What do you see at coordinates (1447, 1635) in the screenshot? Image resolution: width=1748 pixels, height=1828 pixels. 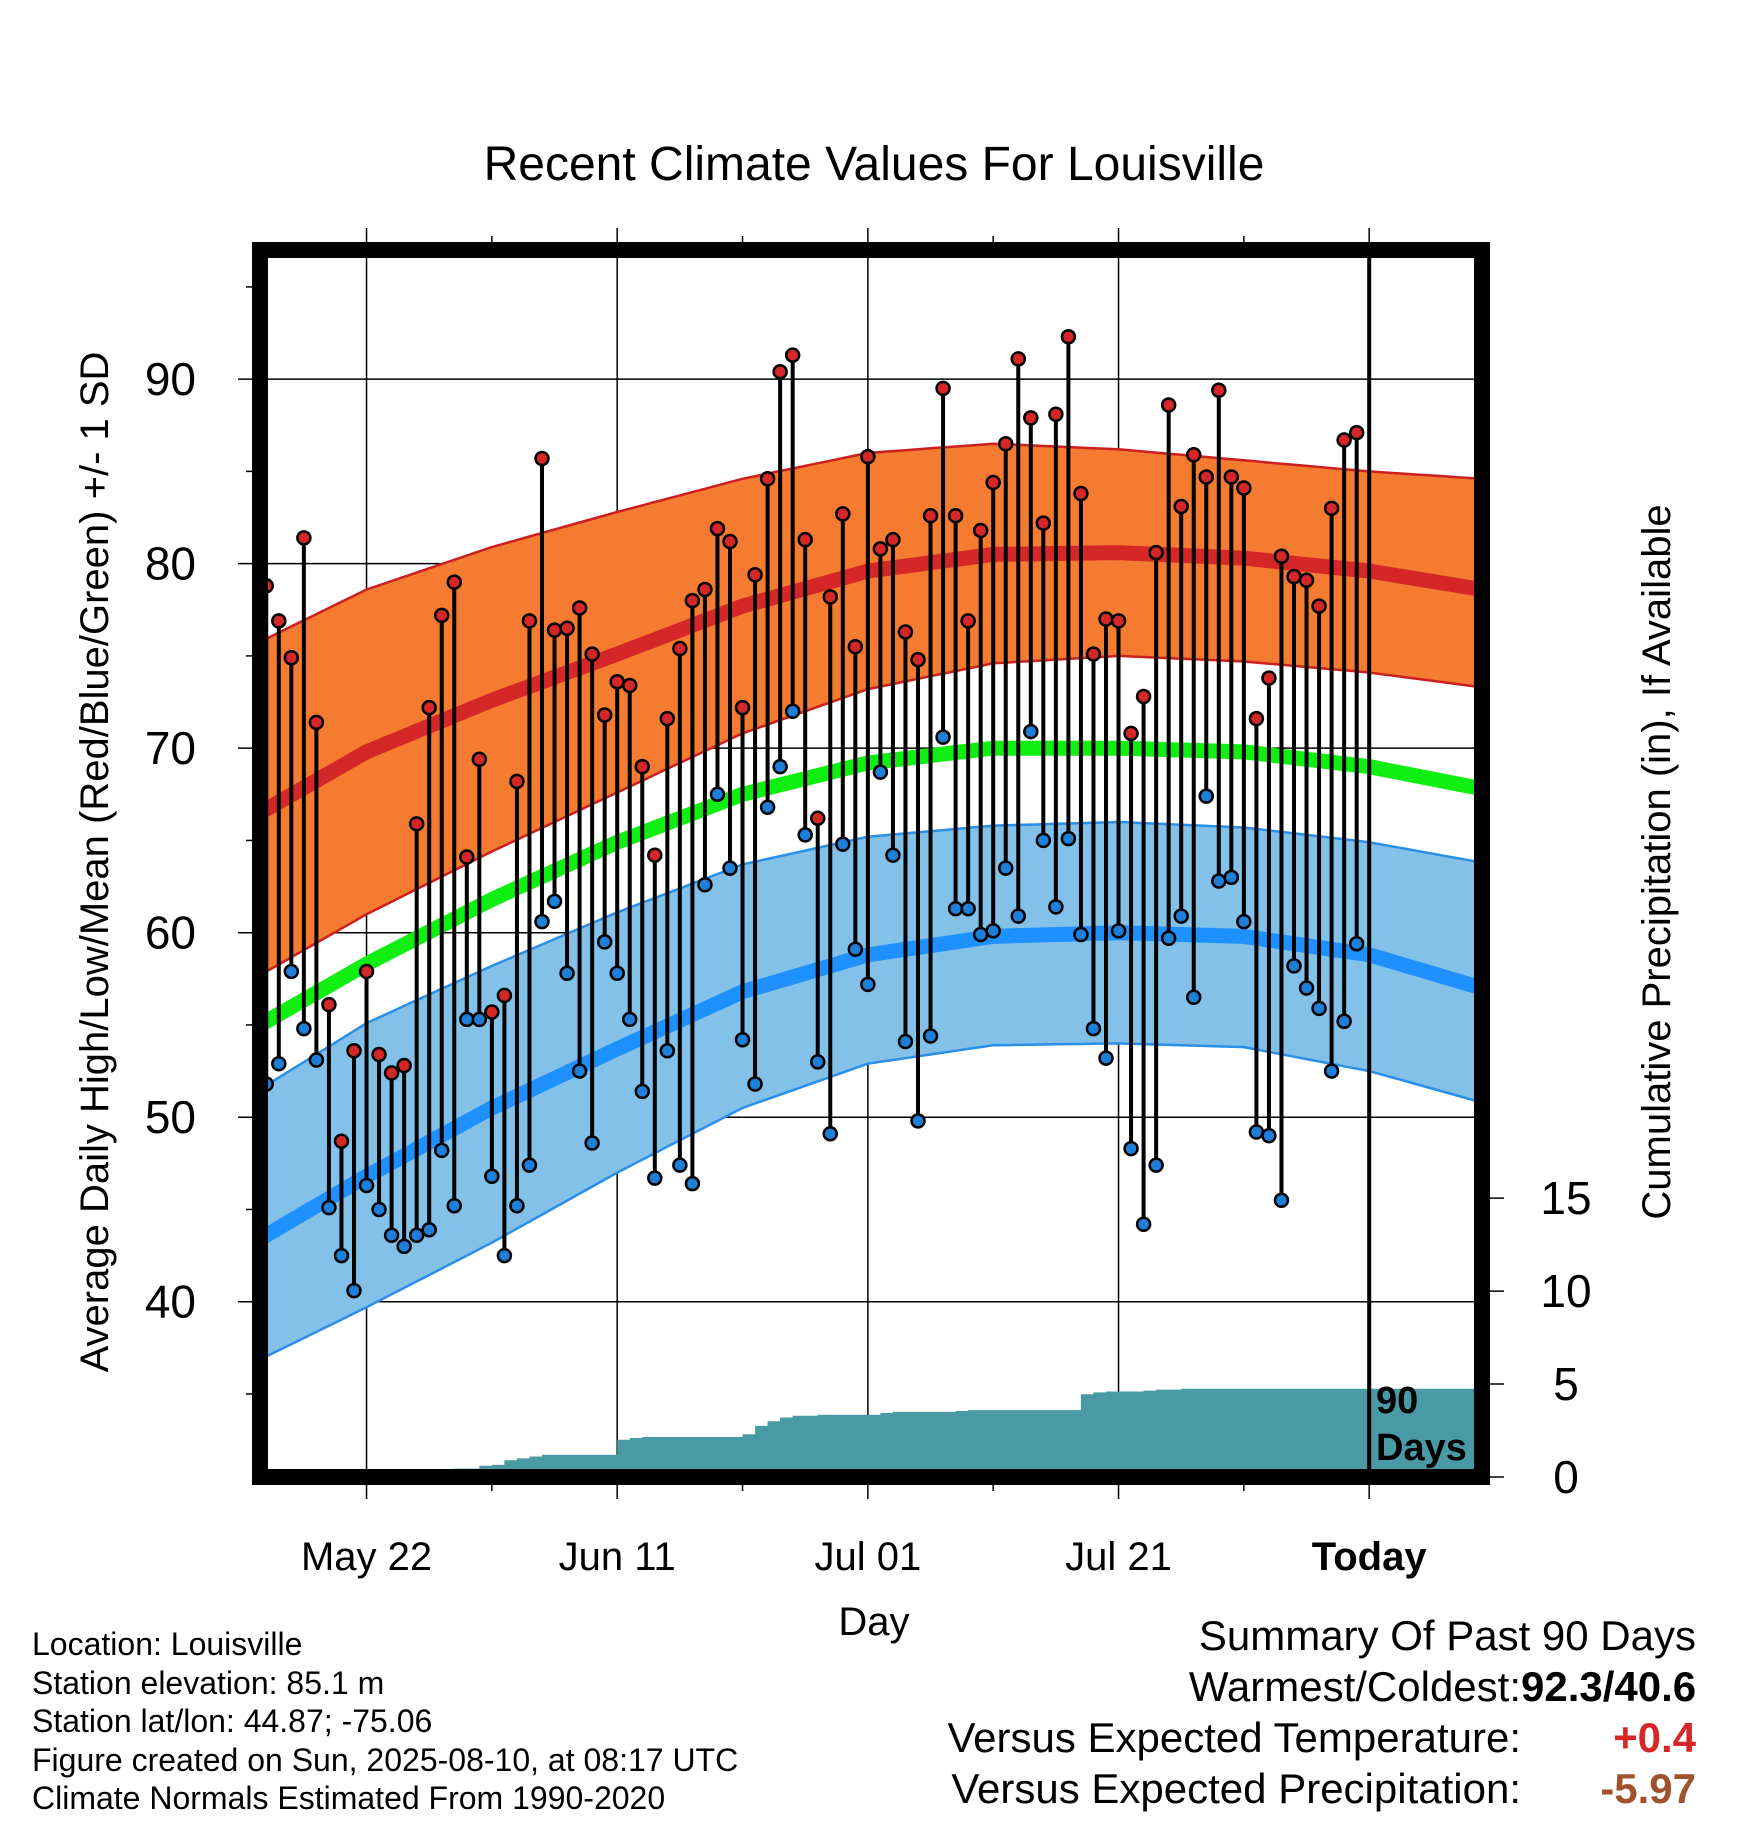 I see `summary-heading: Summary Of Past 90 Days` at bounding box center [1447, 1635].